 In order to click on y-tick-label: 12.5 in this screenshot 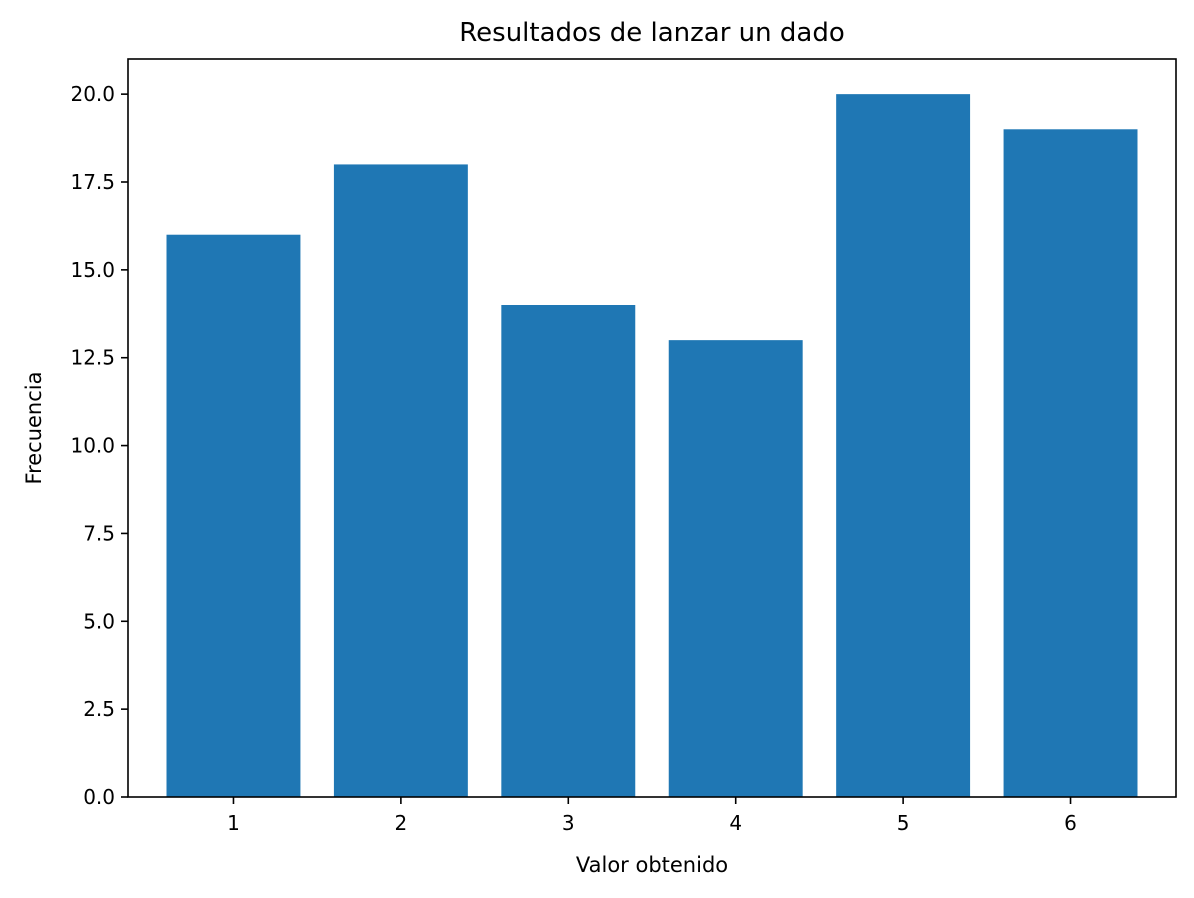, I will do `click(92, 358)`.